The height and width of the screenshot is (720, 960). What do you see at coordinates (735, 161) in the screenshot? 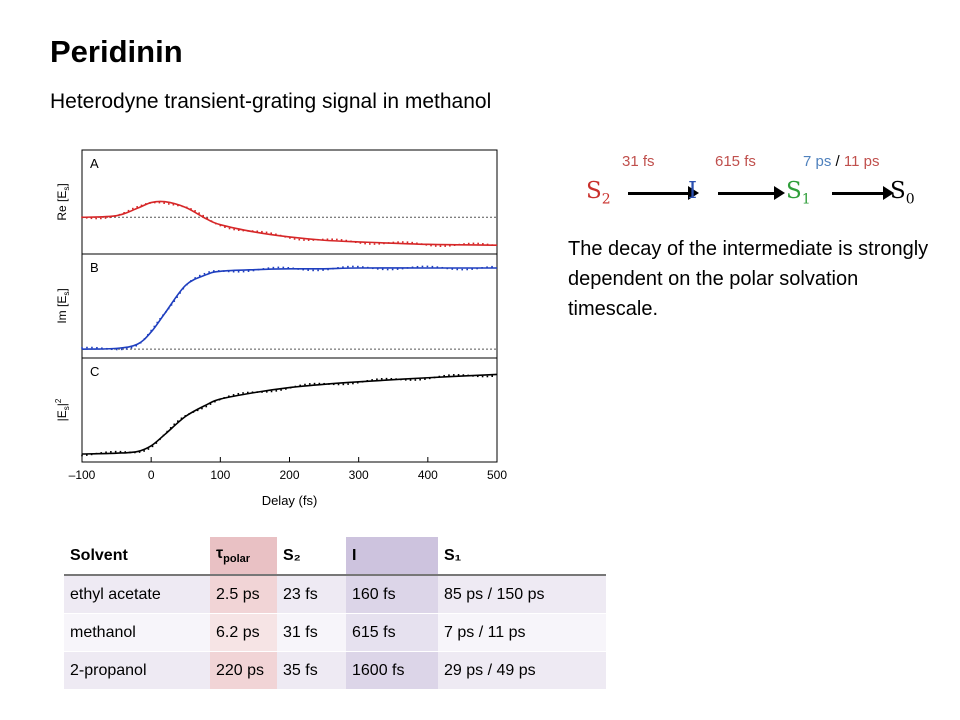
I see `rate-i-to-s1: 615 fs` at bounding box center [735, 161].